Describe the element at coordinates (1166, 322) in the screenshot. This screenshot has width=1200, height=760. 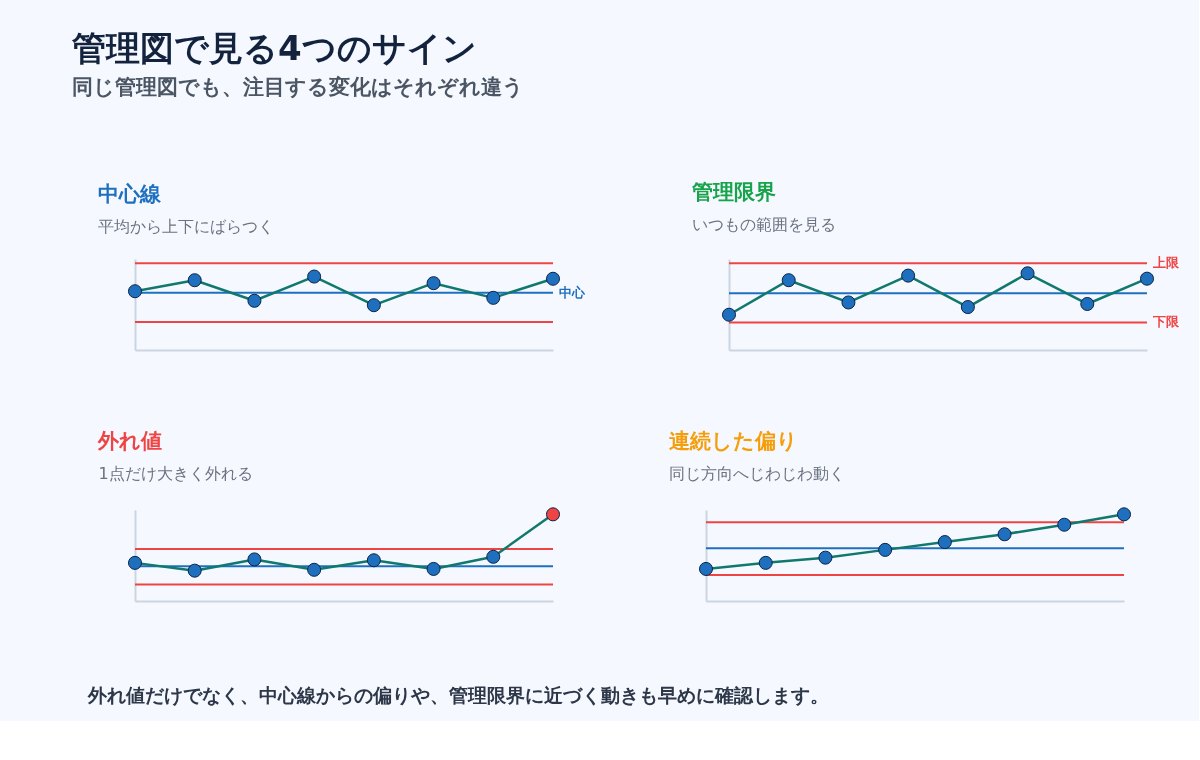
I see `ref-line-label: 下限` at that location.